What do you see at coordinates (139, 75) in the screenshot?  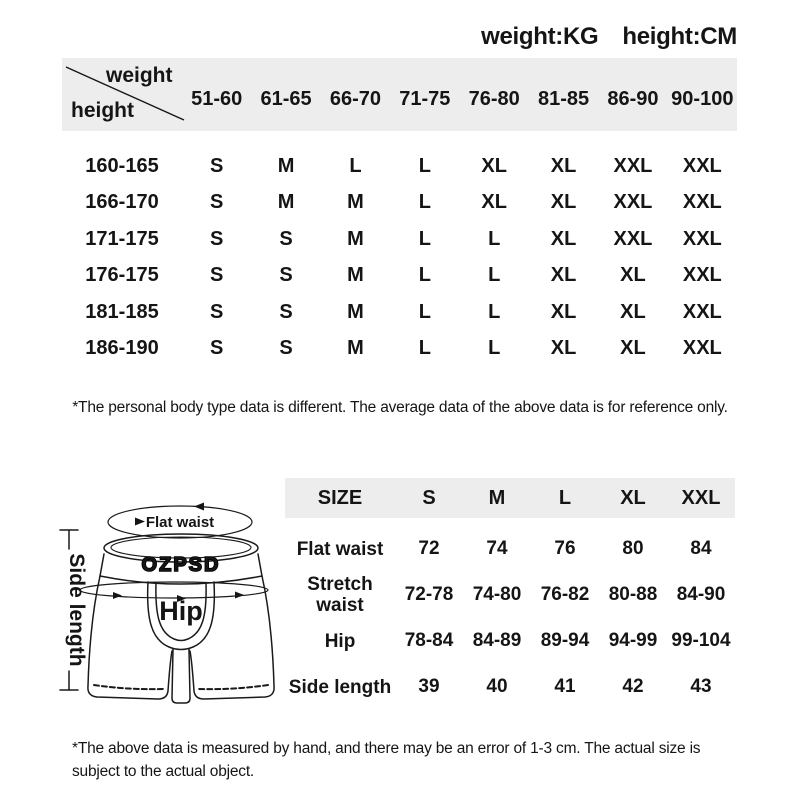 I see `corner-weight-label: weight` at bounding box center [139, 75].